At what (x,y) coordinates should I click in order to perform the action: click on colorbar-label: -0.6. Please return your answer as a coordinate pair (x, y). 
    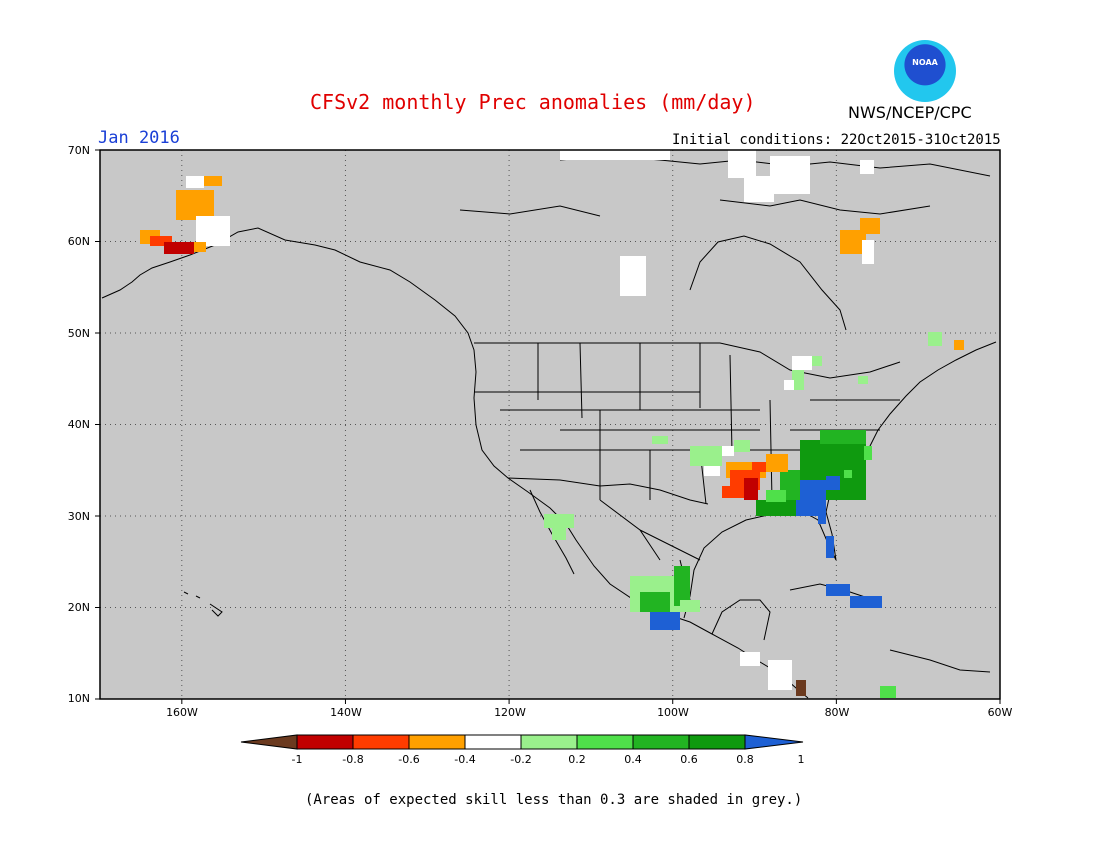
    Looking at the image, I should click on (409, 759).